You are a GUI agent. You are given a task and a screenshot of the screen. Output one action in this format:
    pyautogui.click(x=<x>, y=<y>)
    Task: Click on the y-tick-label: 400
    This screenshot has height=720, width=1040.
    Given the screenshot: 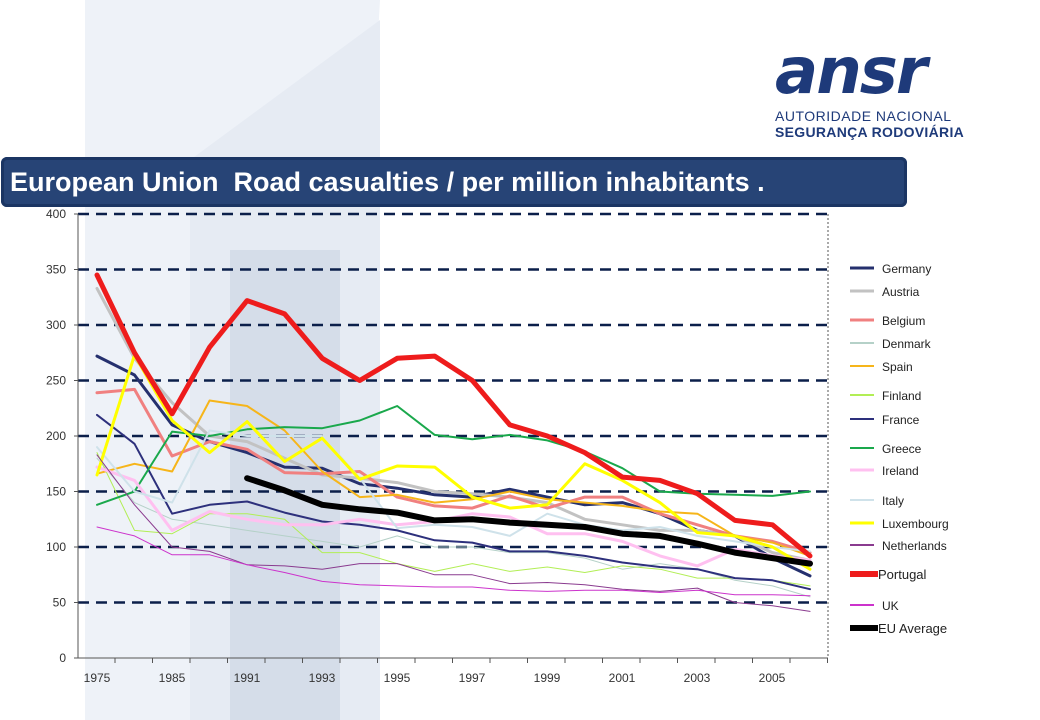 What is the action you would take?
    pyautogui.click(x=56, y=214)
    